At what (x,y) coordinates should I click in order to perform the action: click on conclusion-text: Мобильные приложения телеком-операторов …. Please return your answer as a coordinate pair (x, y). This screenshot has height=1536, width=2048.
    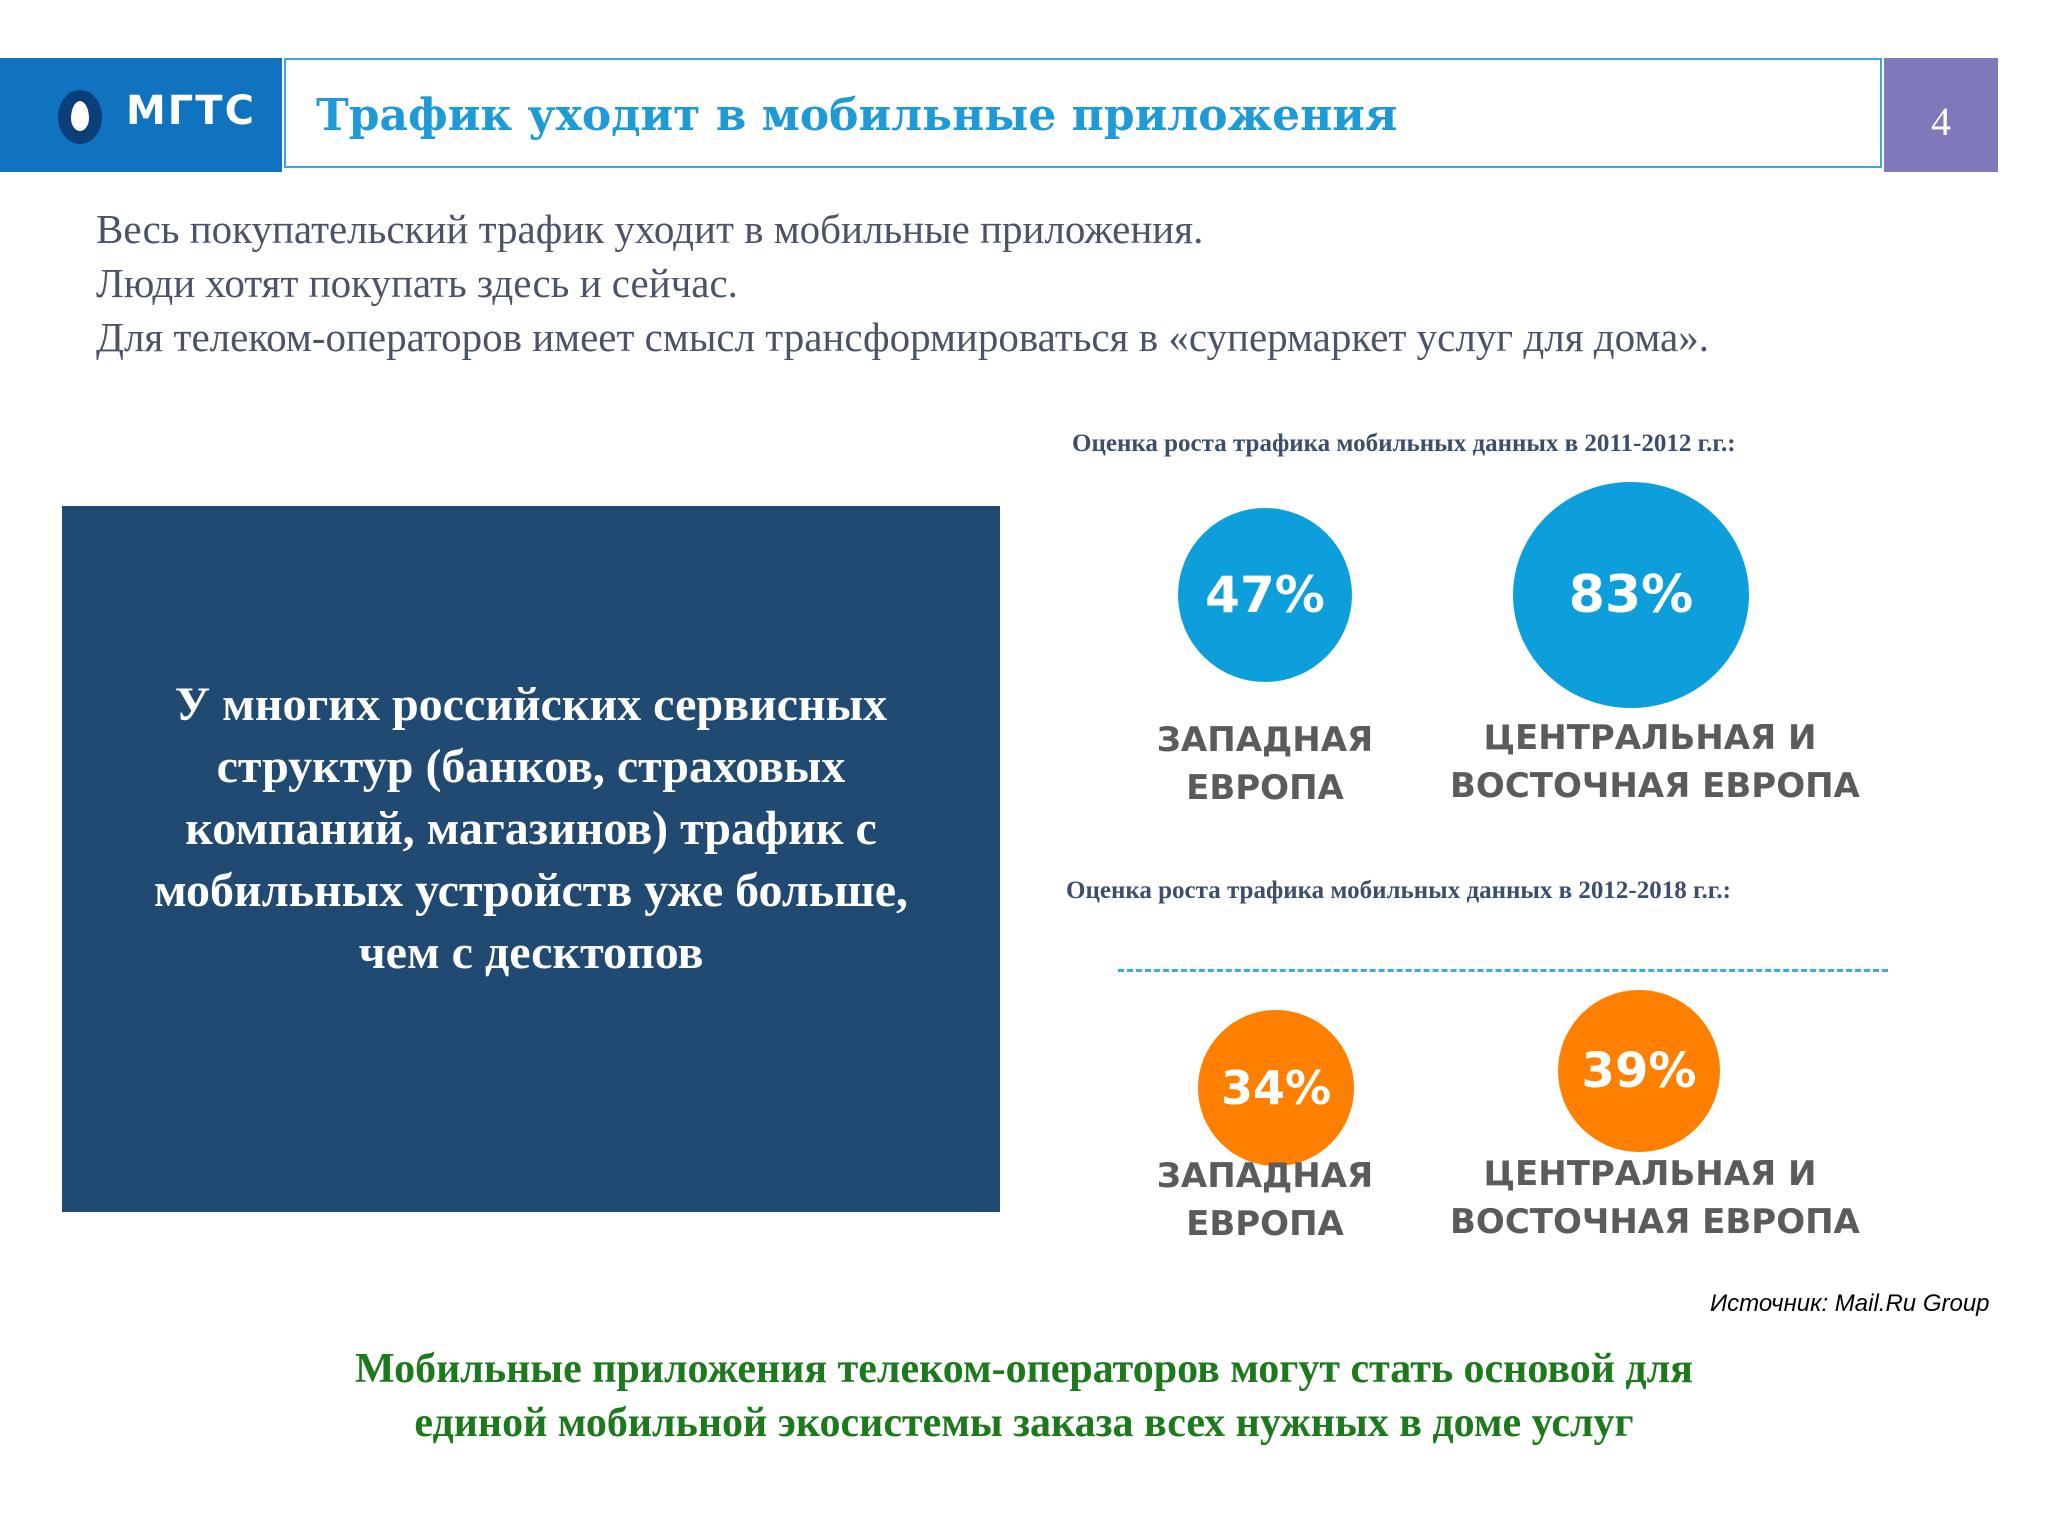
    Looking at the image, I should click on (1024, 1396).